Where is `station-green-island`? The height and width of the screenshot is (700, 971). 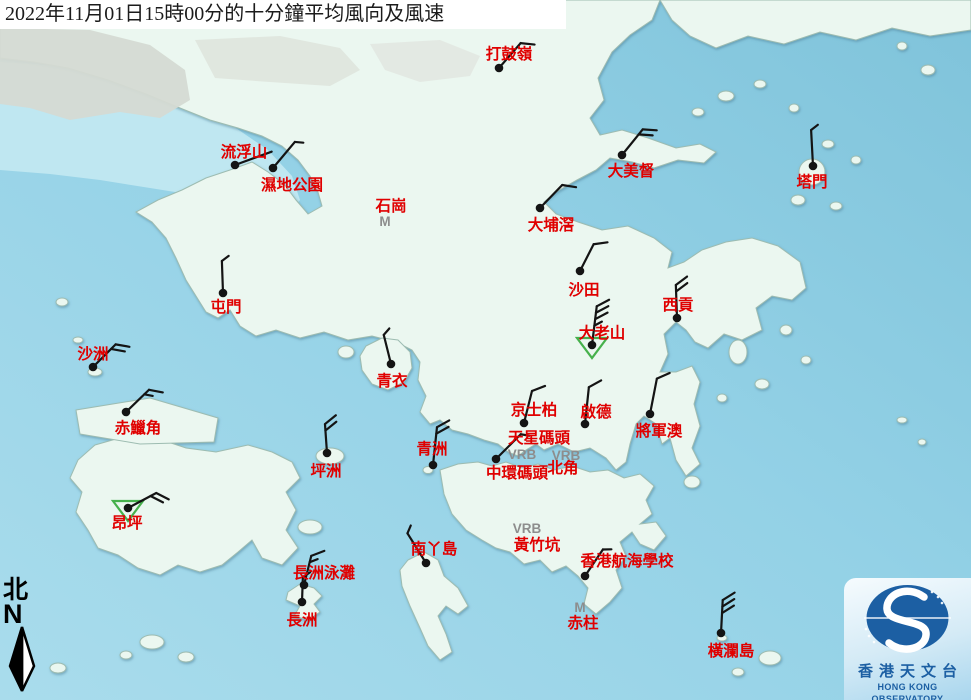
station-green-island is located at coordinates (439, 444).